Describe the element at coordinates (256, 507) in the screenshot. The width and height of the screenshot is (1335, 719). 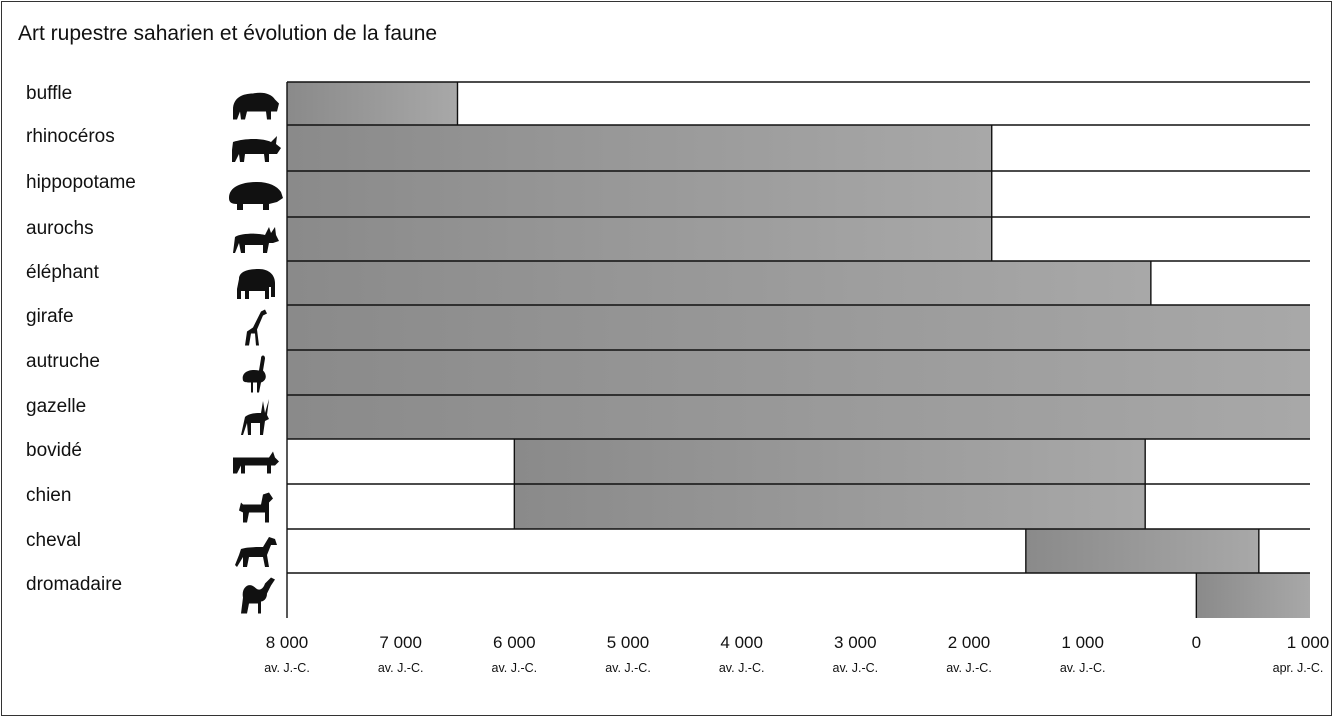
I see `dog-icon` at that location.